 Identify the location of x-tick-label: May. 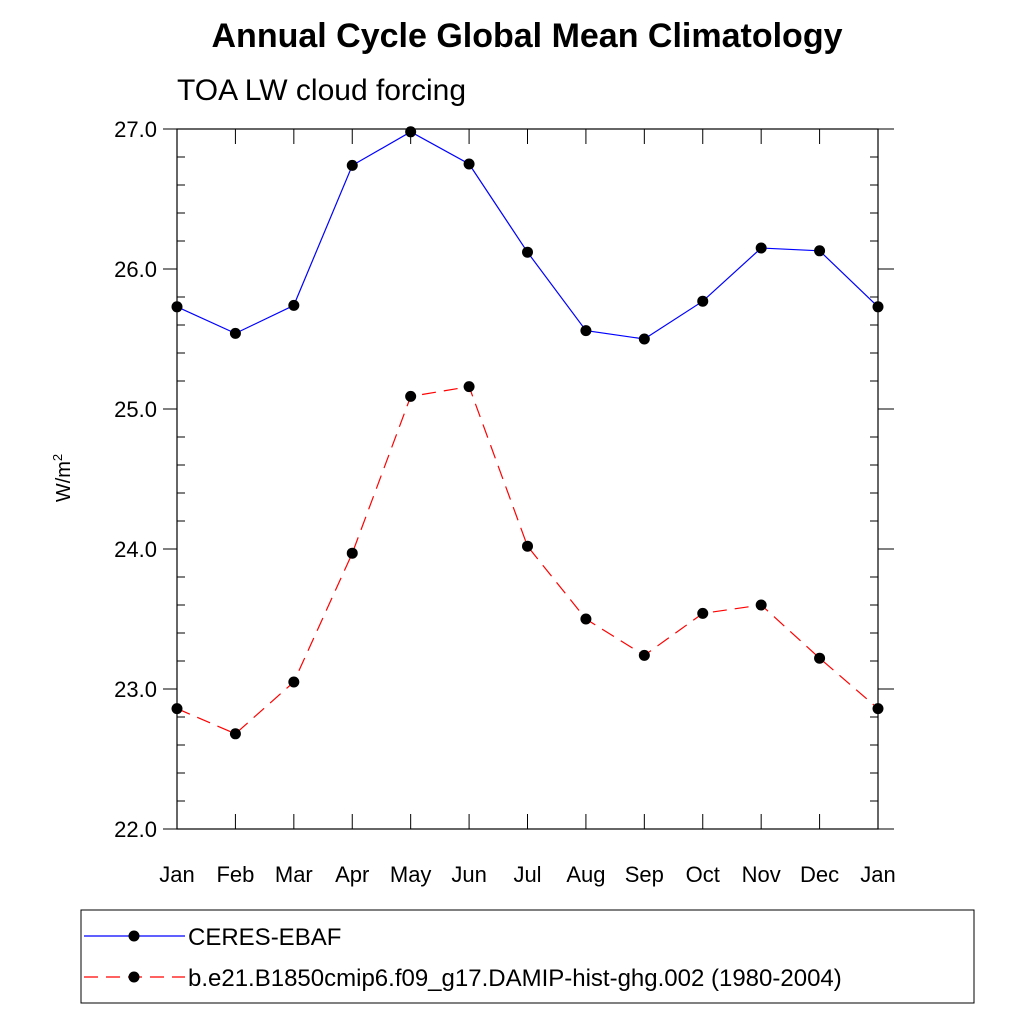
(411, 874).